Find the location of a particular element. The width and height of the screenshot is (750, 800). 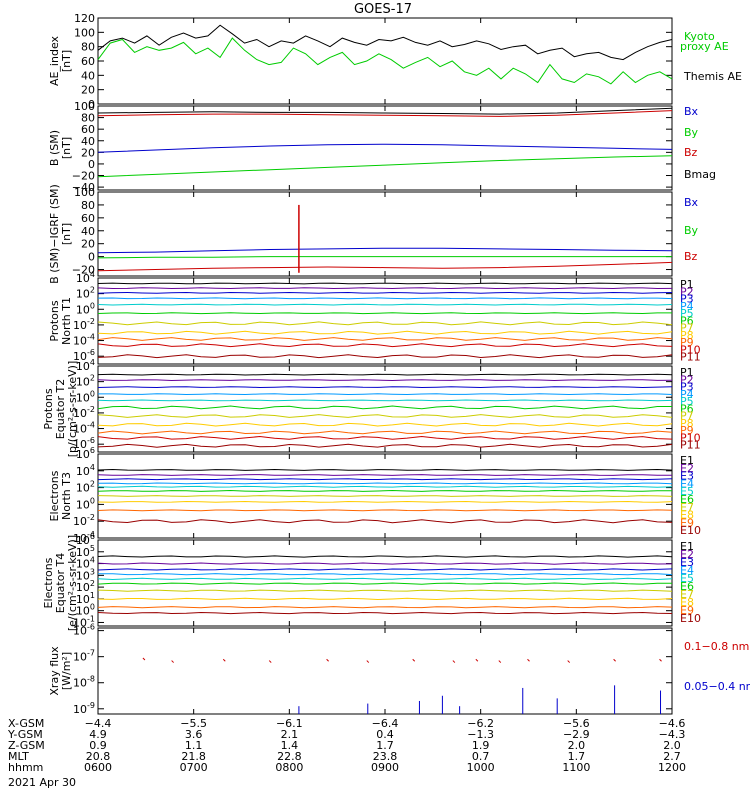

ylabel: Electrons is located at coordinates (48, 582).